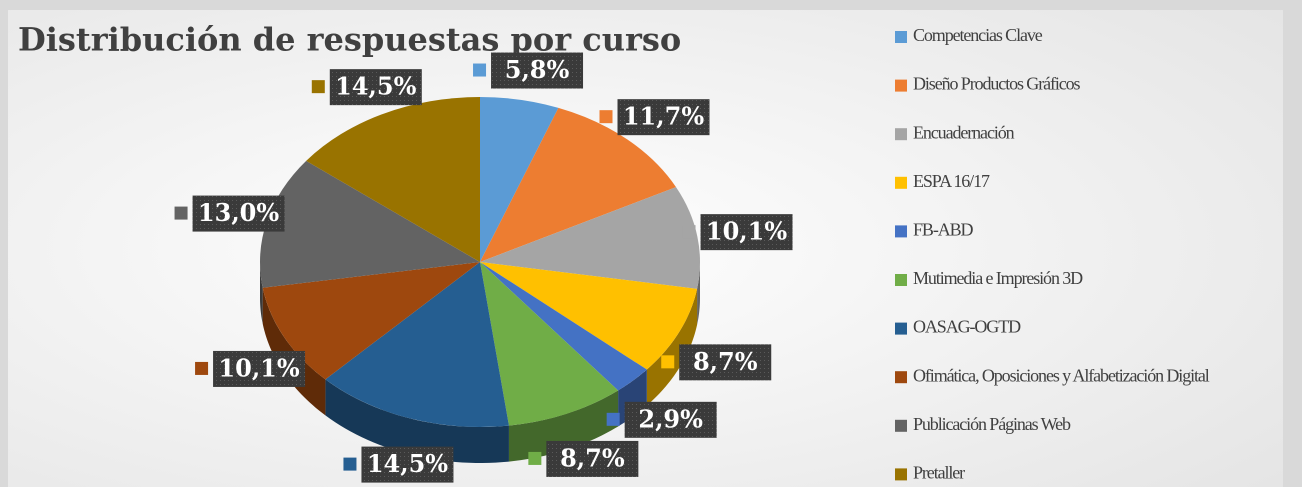 This screenshot has height=487, width=1302. I want to click on legend-label: OASAG-OGTD, so click(967, 327).